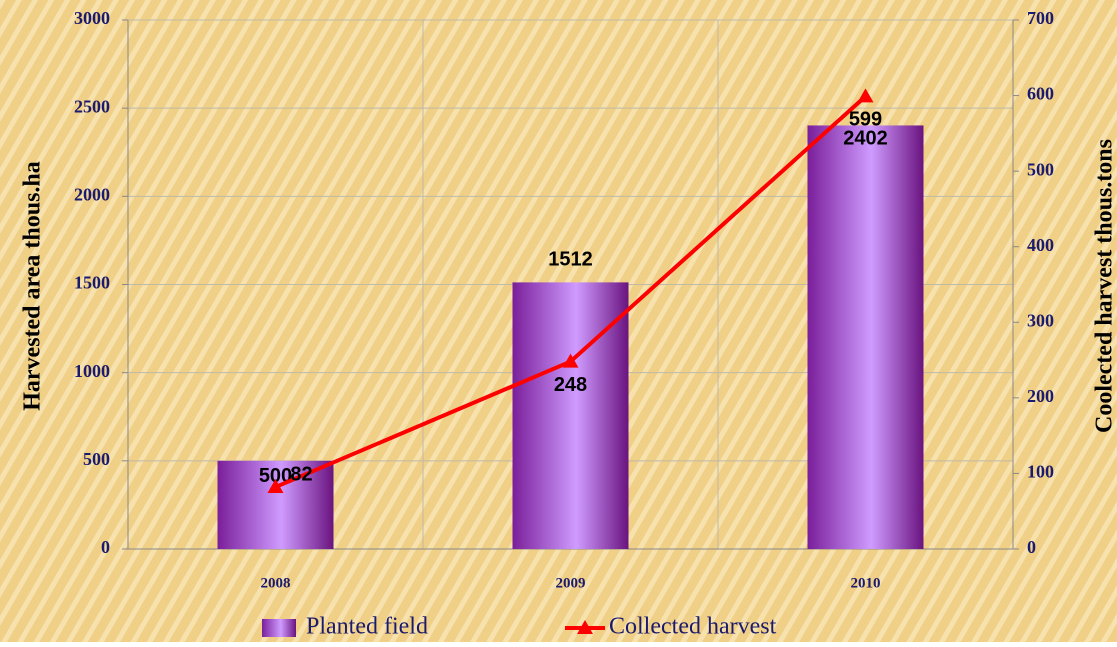 The image size is (1117, 647). Describe the element at coordinates (92, 283) in the screenshot. I see `y-tick-label: 1500` at that location.